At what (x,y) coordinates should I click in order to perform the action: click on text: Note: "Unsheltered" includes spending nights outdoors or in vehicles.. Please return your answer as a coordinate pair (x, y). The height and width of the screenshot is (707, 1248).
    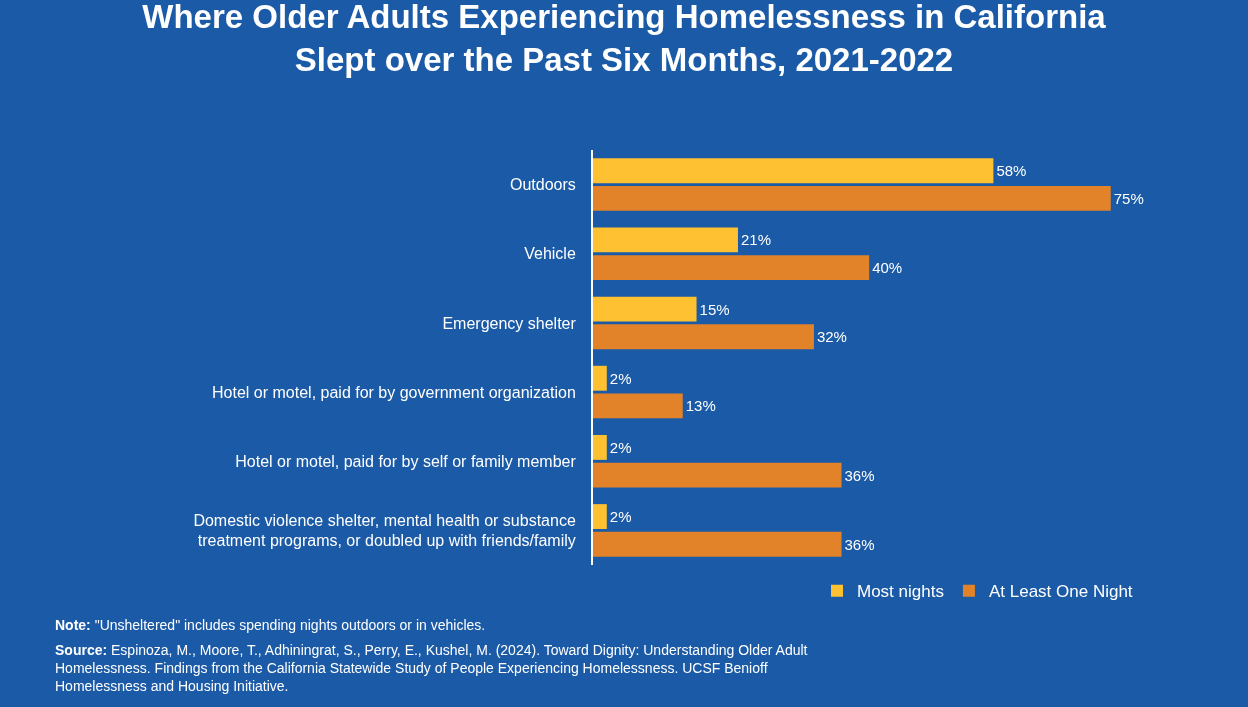
    Looking at the image, I should click on (270, 625).